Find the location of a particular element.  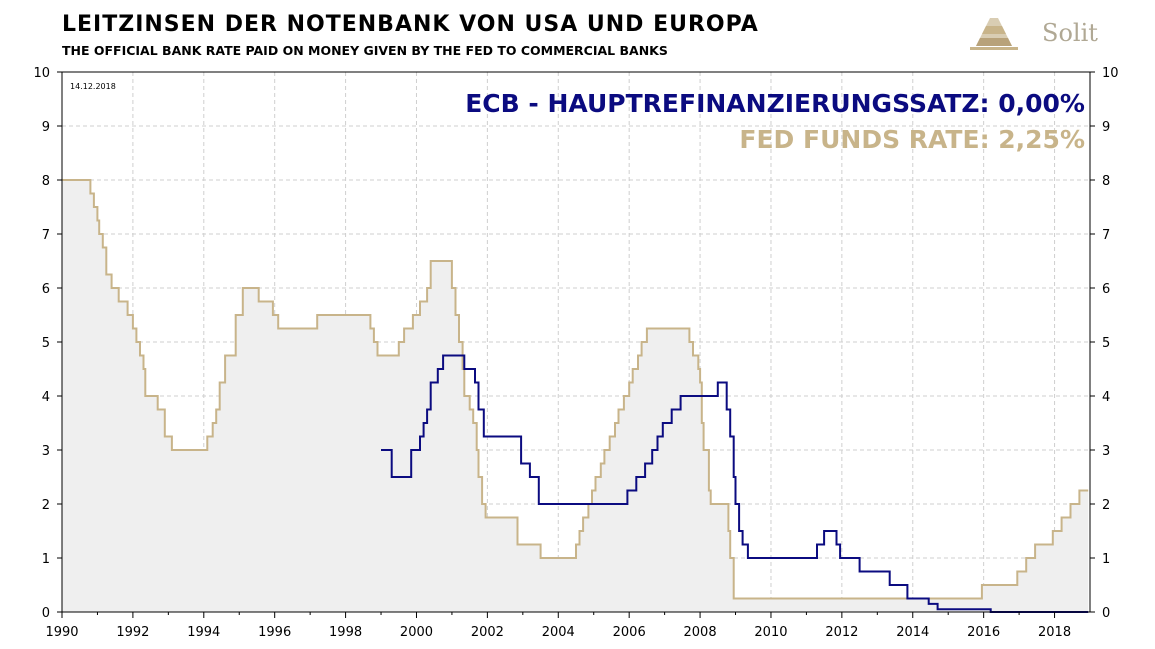

logo-text: Solit is located at coordinates (1070, 33).